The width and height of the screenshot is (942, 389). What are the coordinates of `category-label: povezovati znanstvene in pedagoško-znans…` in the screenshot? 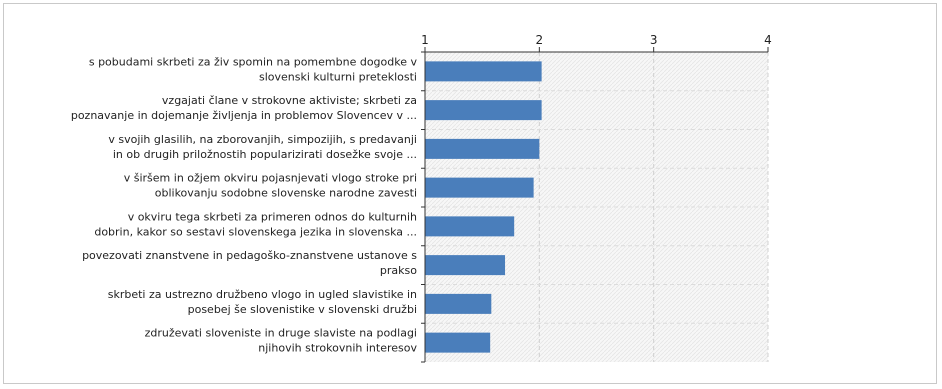 It's located at (249, 263).